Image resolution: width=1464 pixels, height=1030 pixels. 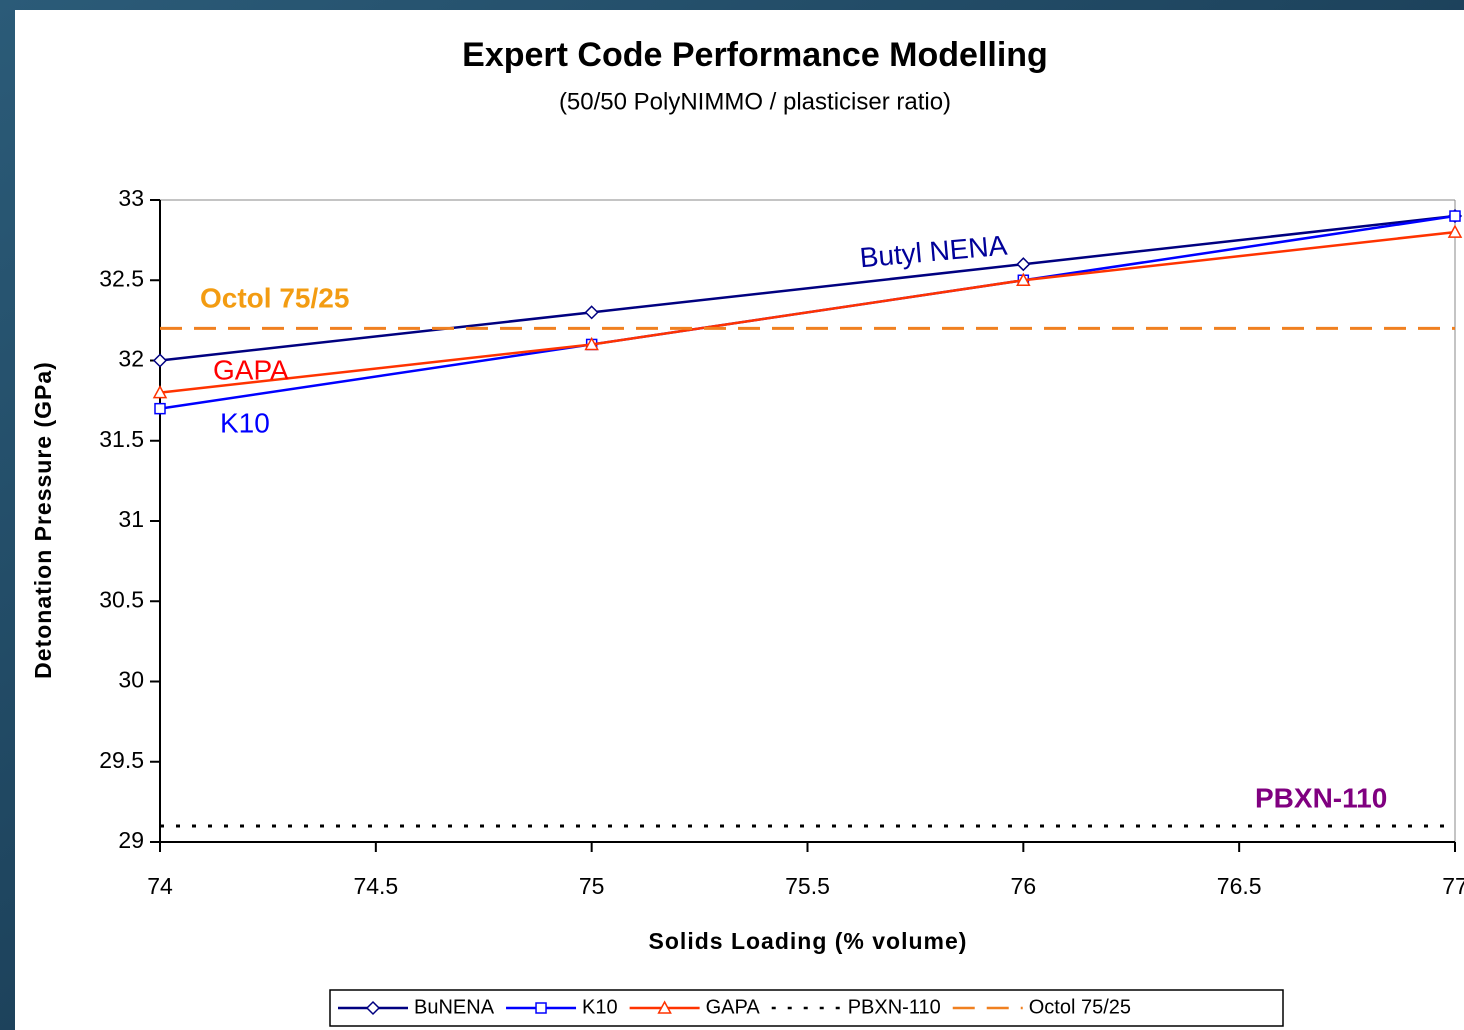 What do you see at coordinates (592, 886) in the screenshot?
I see `x-tick-label: 75` at bounding box center [592, 886].